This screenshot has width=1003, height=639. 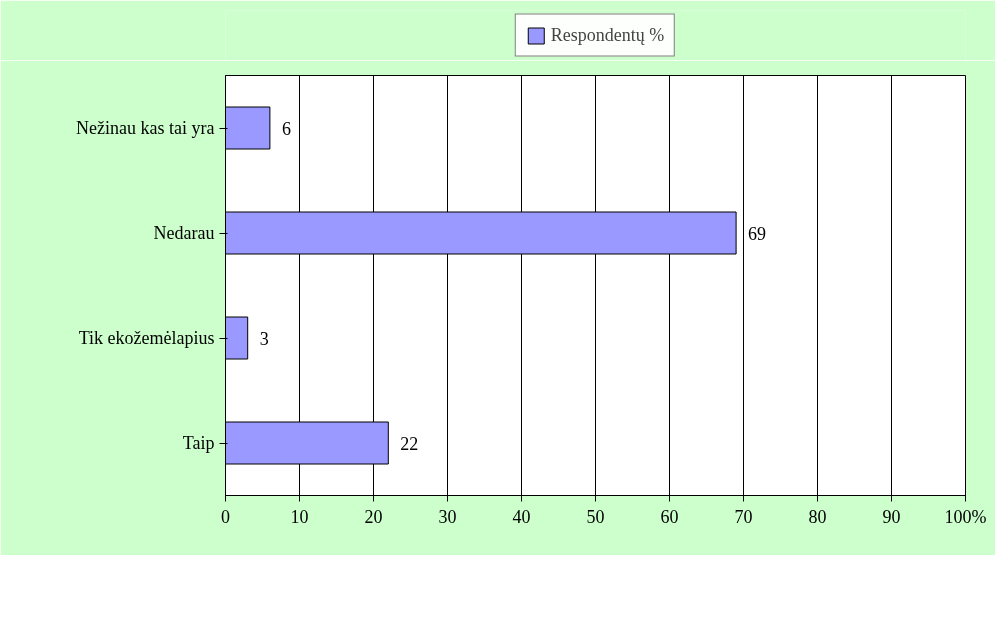 I want to click on data-label: 6, so click(x=286, y=128).